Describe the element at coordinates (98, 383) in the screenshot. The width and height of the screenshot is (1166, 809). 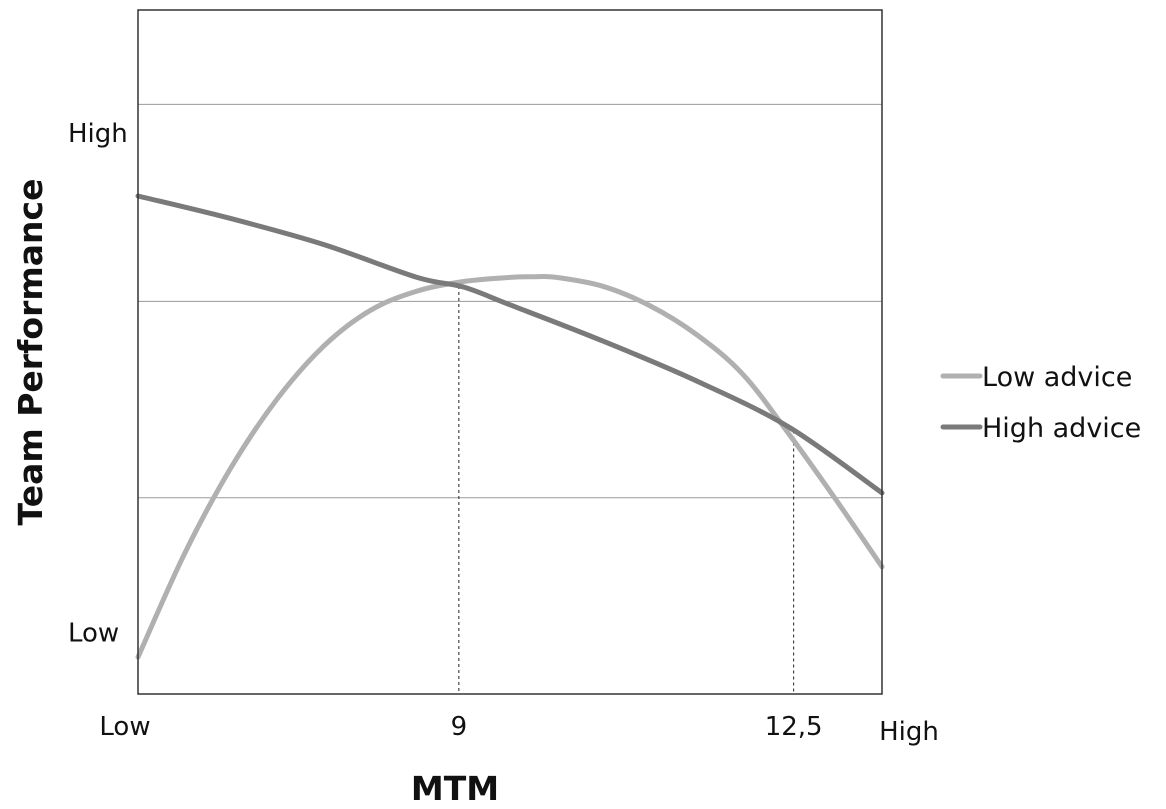
I see `y-tick-labels: Low High` at that location.